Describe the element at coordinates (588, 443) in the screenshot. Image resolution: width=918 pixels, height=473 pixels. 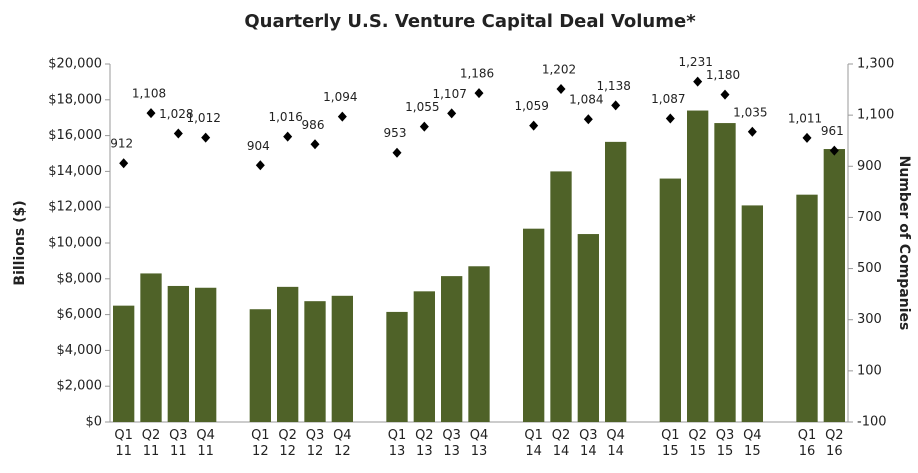
I see `x-tick-label: Q3 14` at that location.